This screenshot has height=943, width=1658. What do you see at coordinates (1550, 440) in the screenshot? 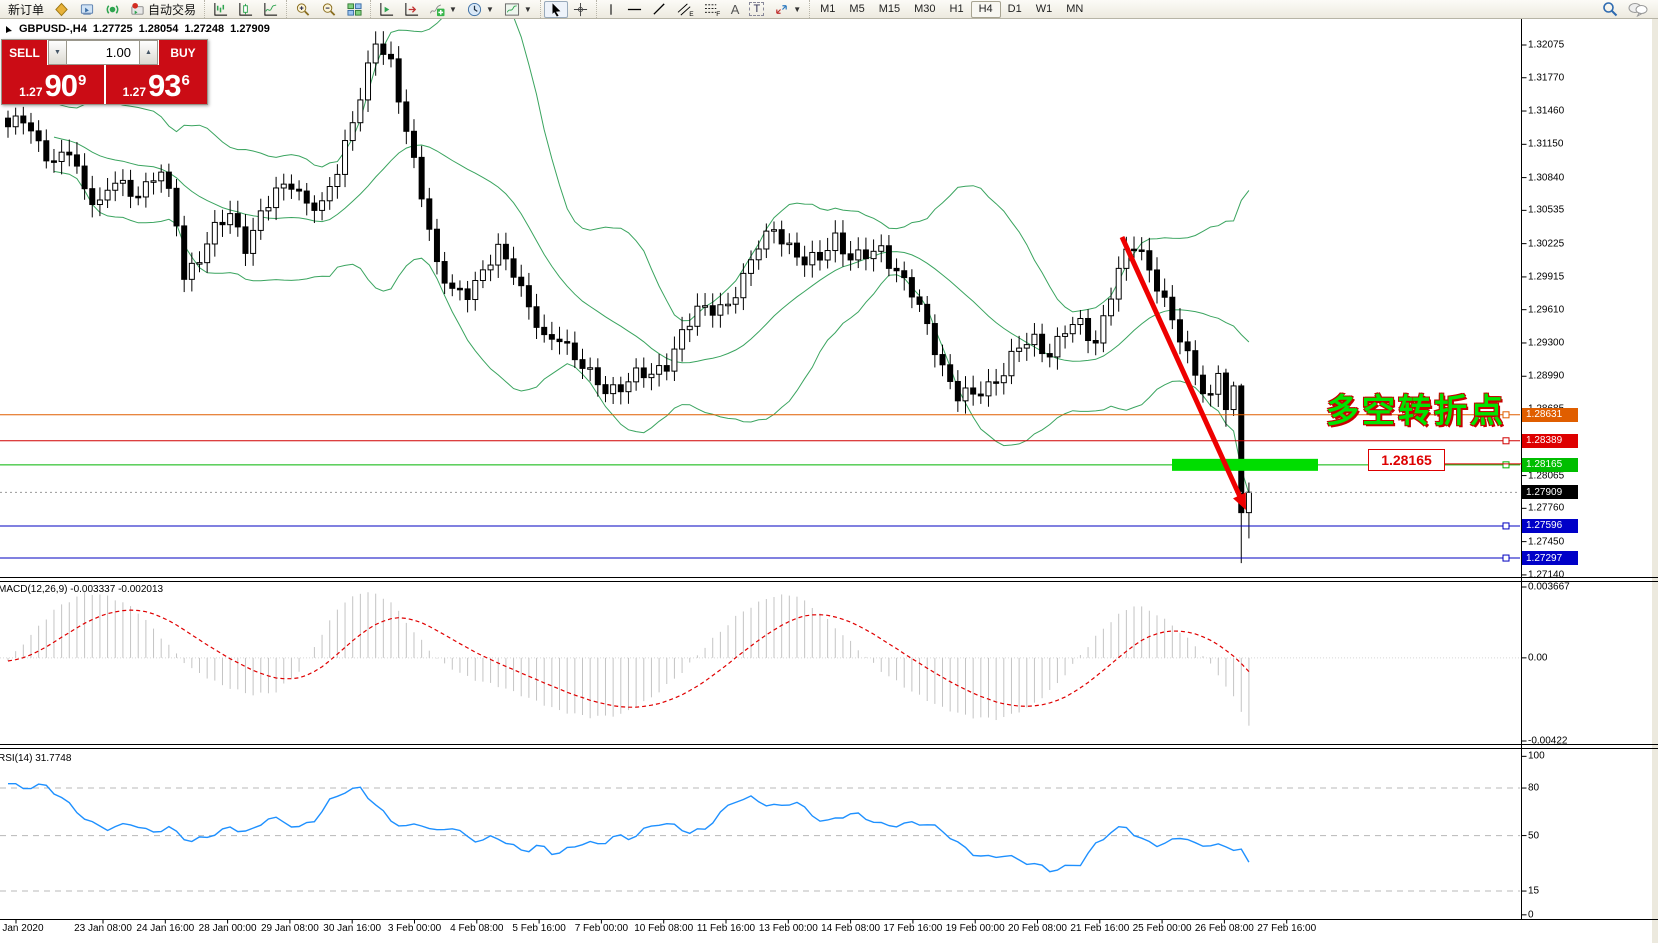
I see `price-marker-1.28389: 1.28389` at bounding box center [1550, 440].